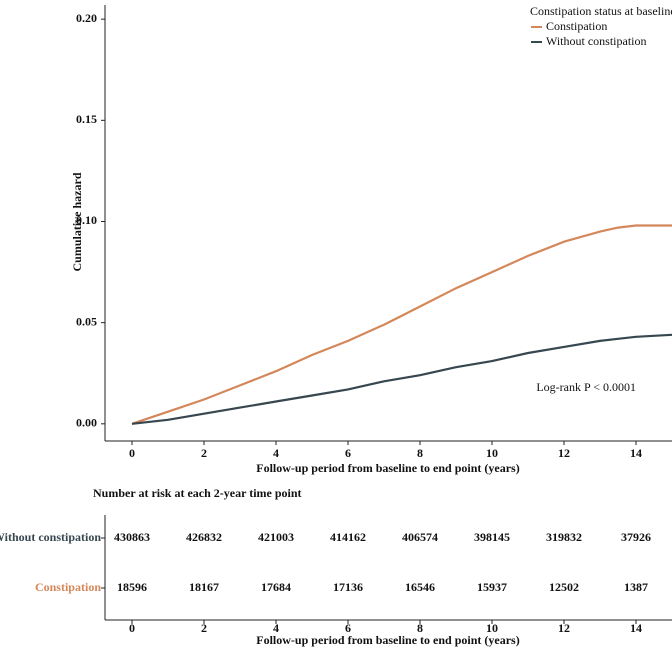  What do you see at coordinates (86, 18) in the screenshot?
I see `y-tick-label: 0.20` at bounding box center [86, 18].